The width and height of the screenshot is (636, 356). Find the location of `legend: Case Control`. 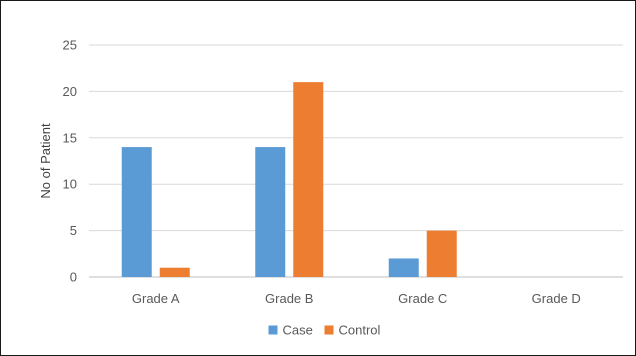

legend: Case Control is located at coordinates (324, 330).